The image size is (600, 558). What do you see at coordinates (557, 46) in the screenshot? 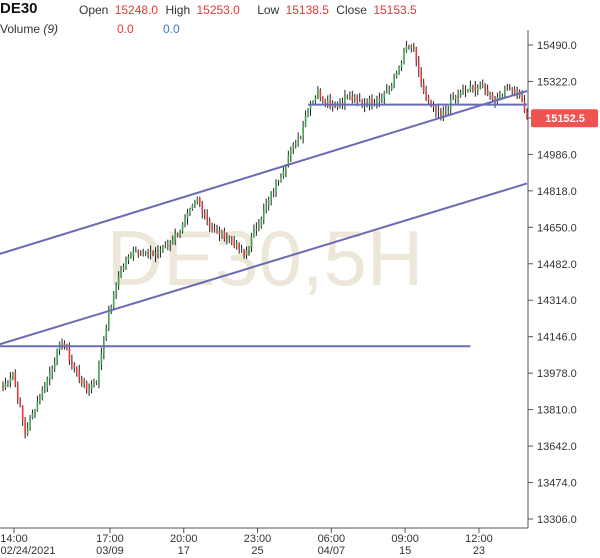
I see `price-tick-label: 15490.0` at bounding box center [557, 46].